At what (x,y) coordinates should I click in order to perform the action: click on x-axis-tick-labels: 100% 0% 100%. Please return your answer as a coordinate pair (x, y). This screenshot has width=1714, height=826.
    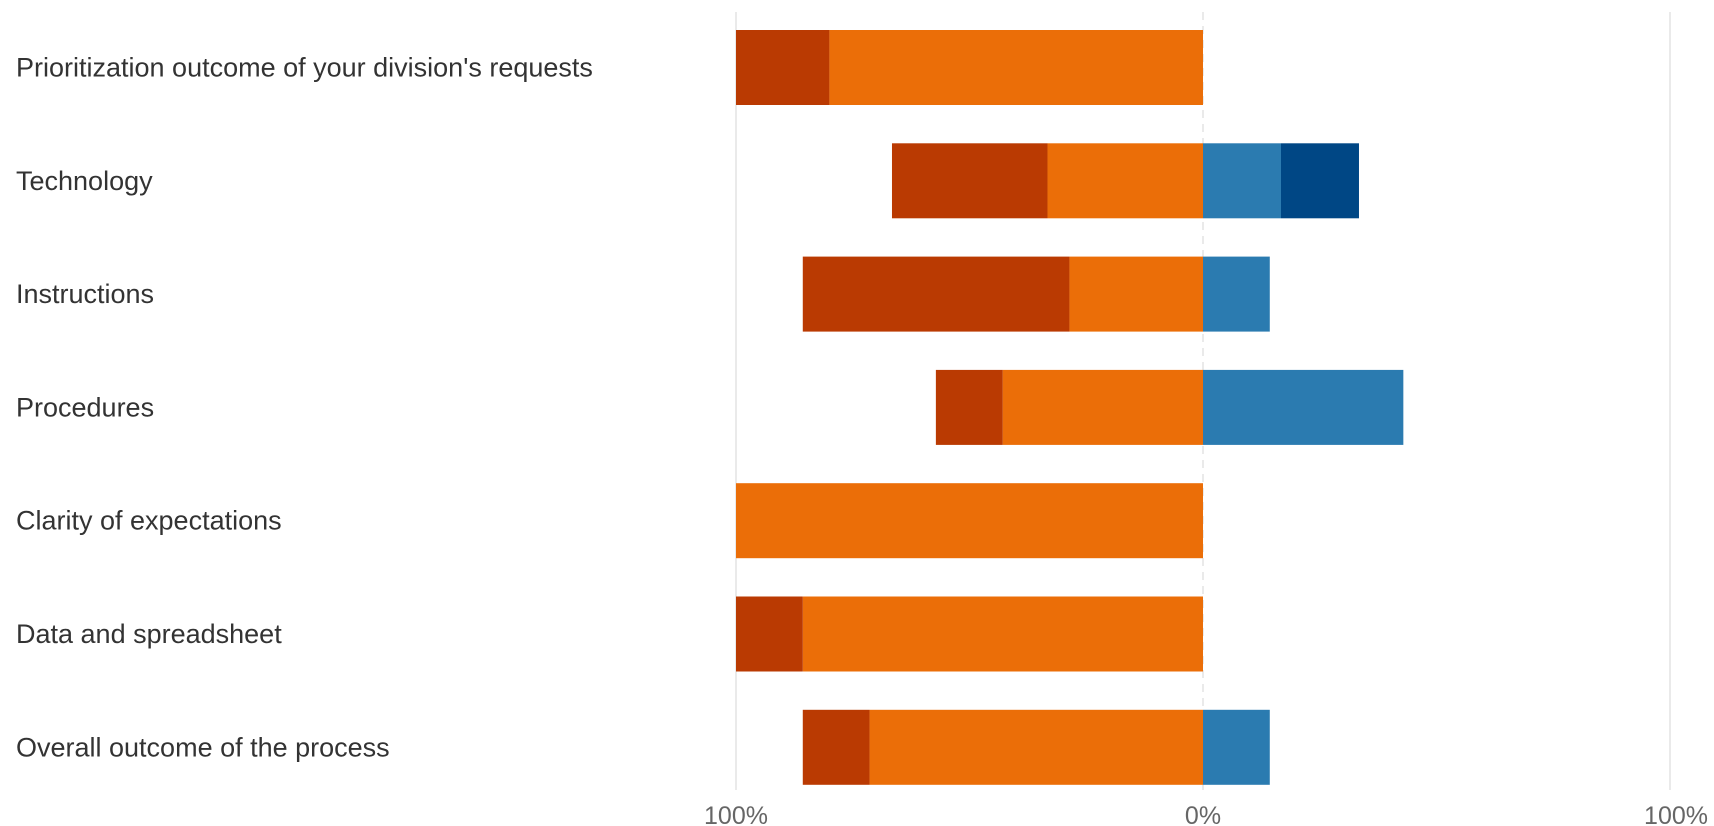
    Looking at the image, I should click on (1206, 814).